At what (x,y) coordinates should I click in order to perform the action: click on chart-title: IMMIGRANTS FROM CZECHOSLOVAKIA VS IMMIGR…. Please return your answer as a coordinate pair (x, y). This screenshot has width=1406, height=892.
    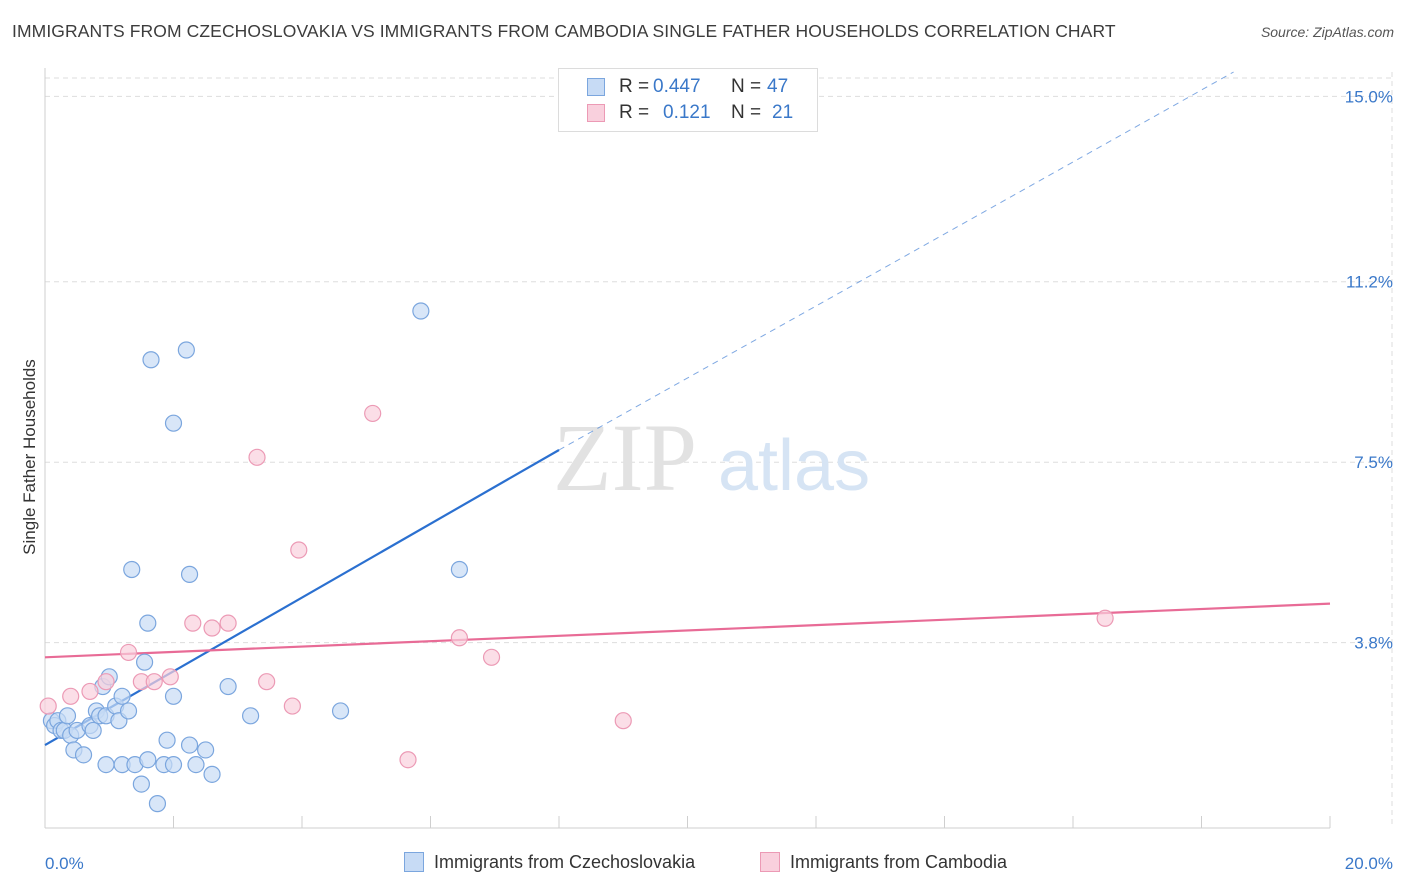
    Looking at the image, I should click on (564, 31).